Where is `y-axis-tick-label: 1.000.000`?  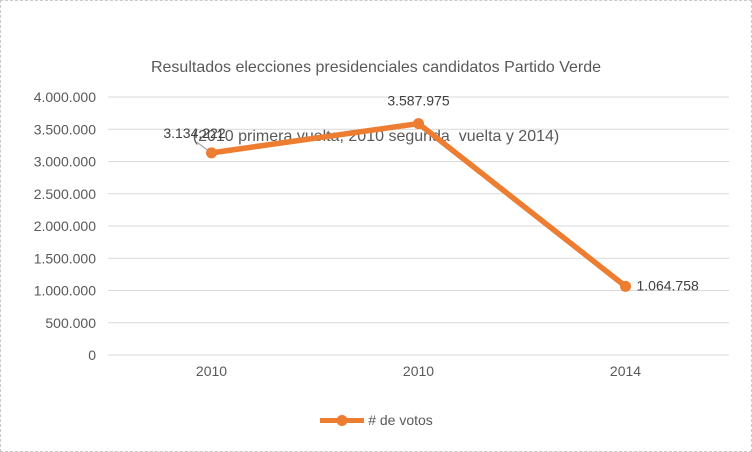
y-axis-tick-label: 1.000.000 is located at coordinates (65, 291).